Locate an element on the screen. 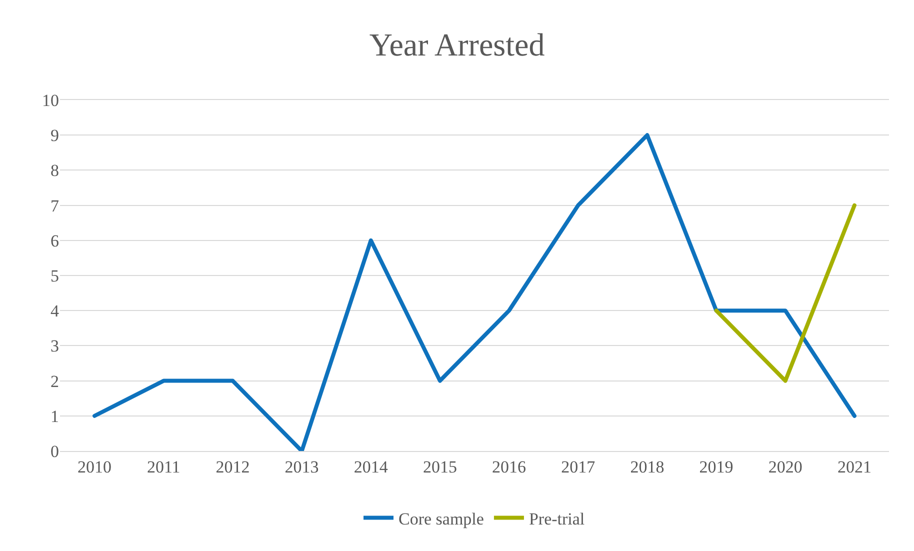 The width and height of the screenshot is (914, 551). x-tick-label: 2011 is located at coordinates (163, 466).